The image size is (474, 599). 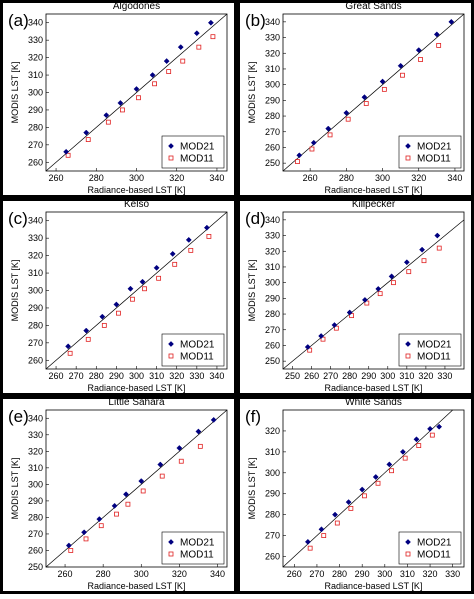 I want to click on panel-title: Great Sands, so click(x=373, y=6).